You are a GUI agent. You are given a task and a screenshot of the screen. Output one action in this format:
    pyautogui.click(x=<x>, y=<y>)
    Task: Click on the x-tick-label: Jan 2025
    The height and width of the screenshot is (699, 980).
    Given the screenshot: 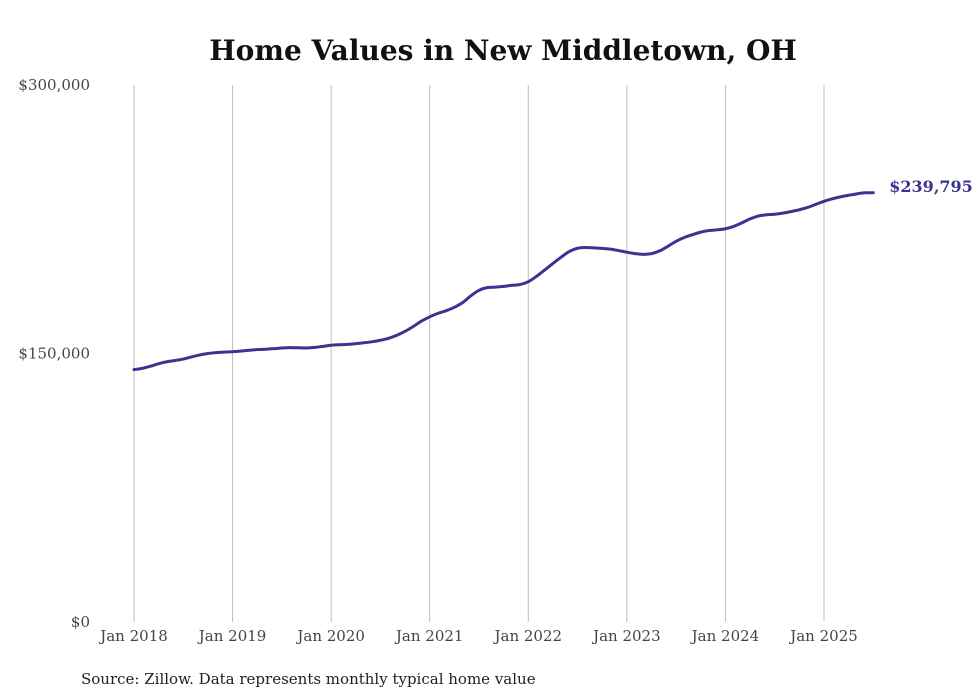 What is the action you would take?
    pyautogui.click(x=823, y=636)
    